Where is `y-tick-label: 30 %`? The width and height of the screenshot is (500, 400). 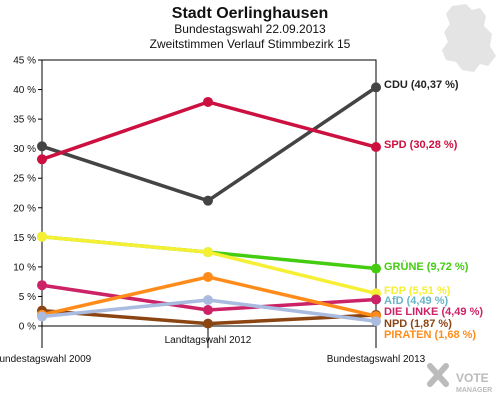
y-tick-label: 30 % is located at coordinates (24, 149).